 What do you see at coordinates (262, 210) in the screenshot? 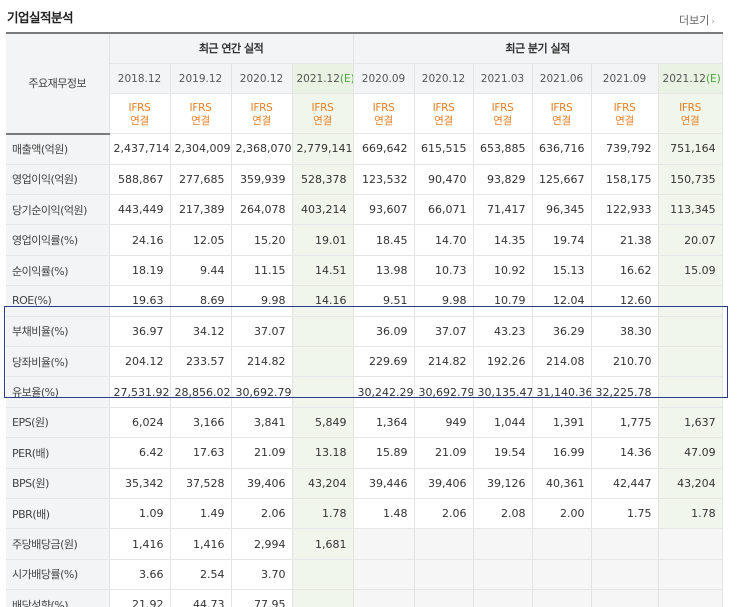
I see `table-cell: 264,078` at bounding box center [262, 210].